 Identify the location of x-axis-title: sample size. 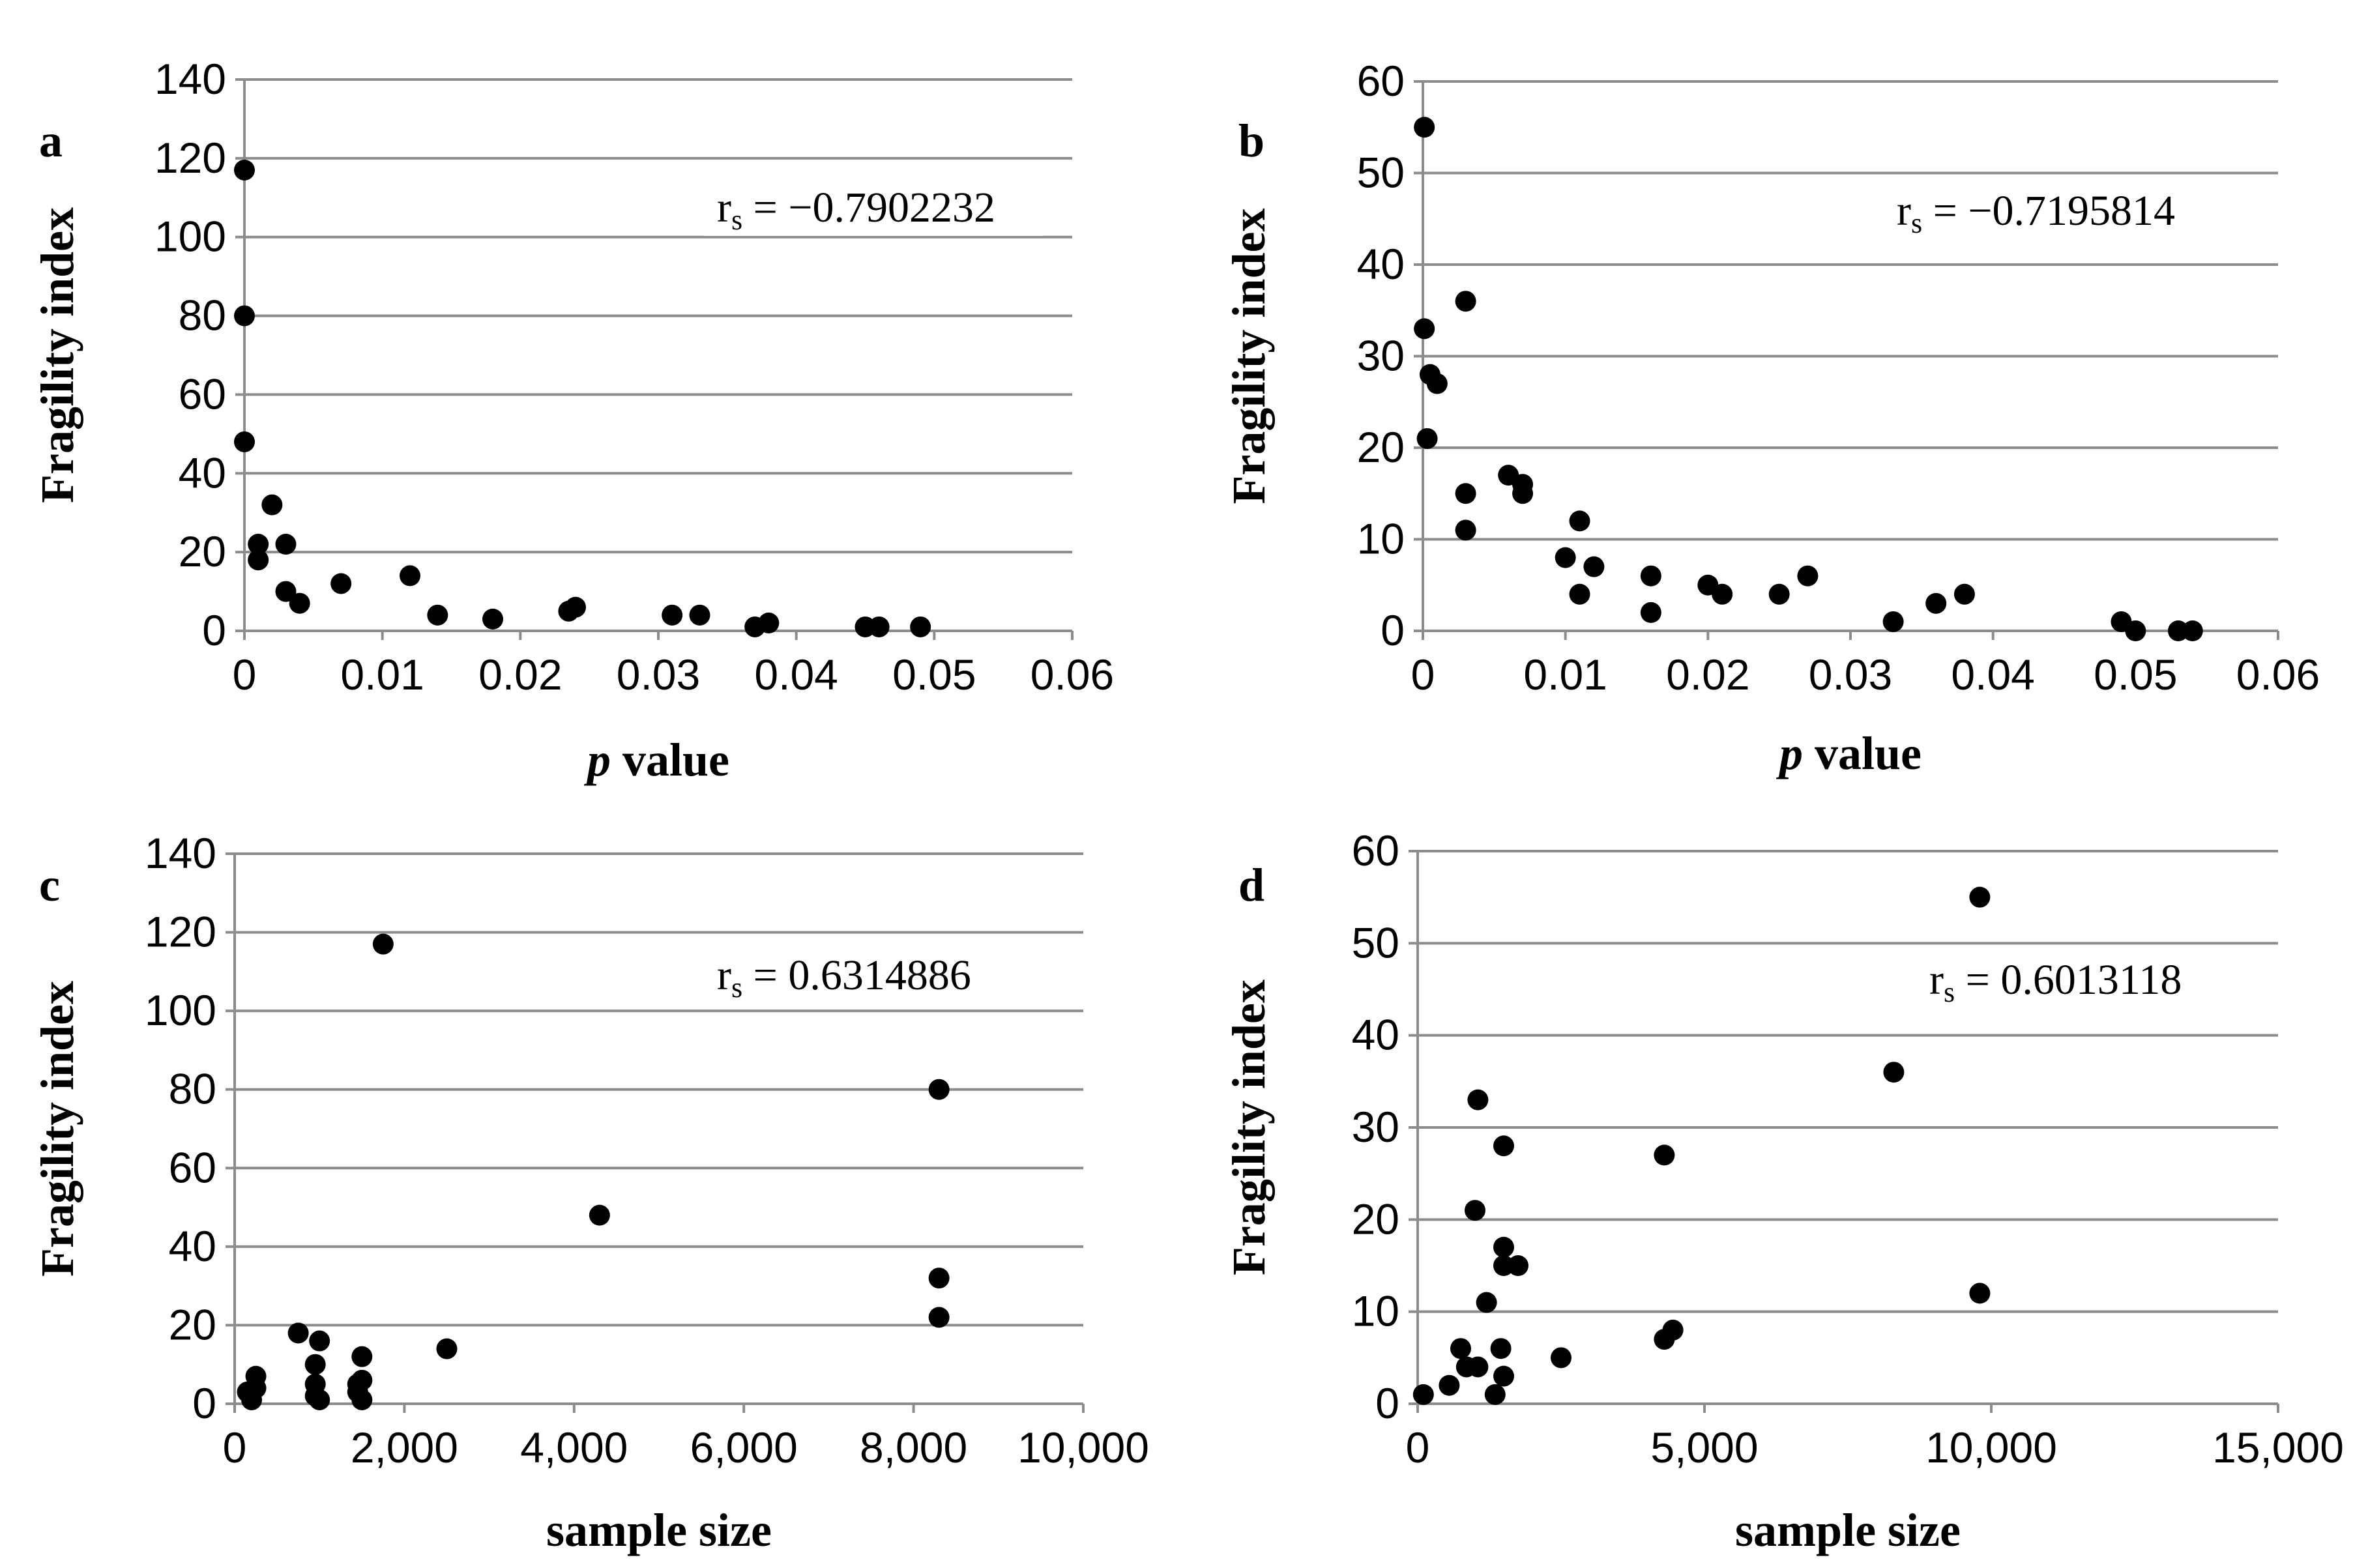
(1848, 1530).